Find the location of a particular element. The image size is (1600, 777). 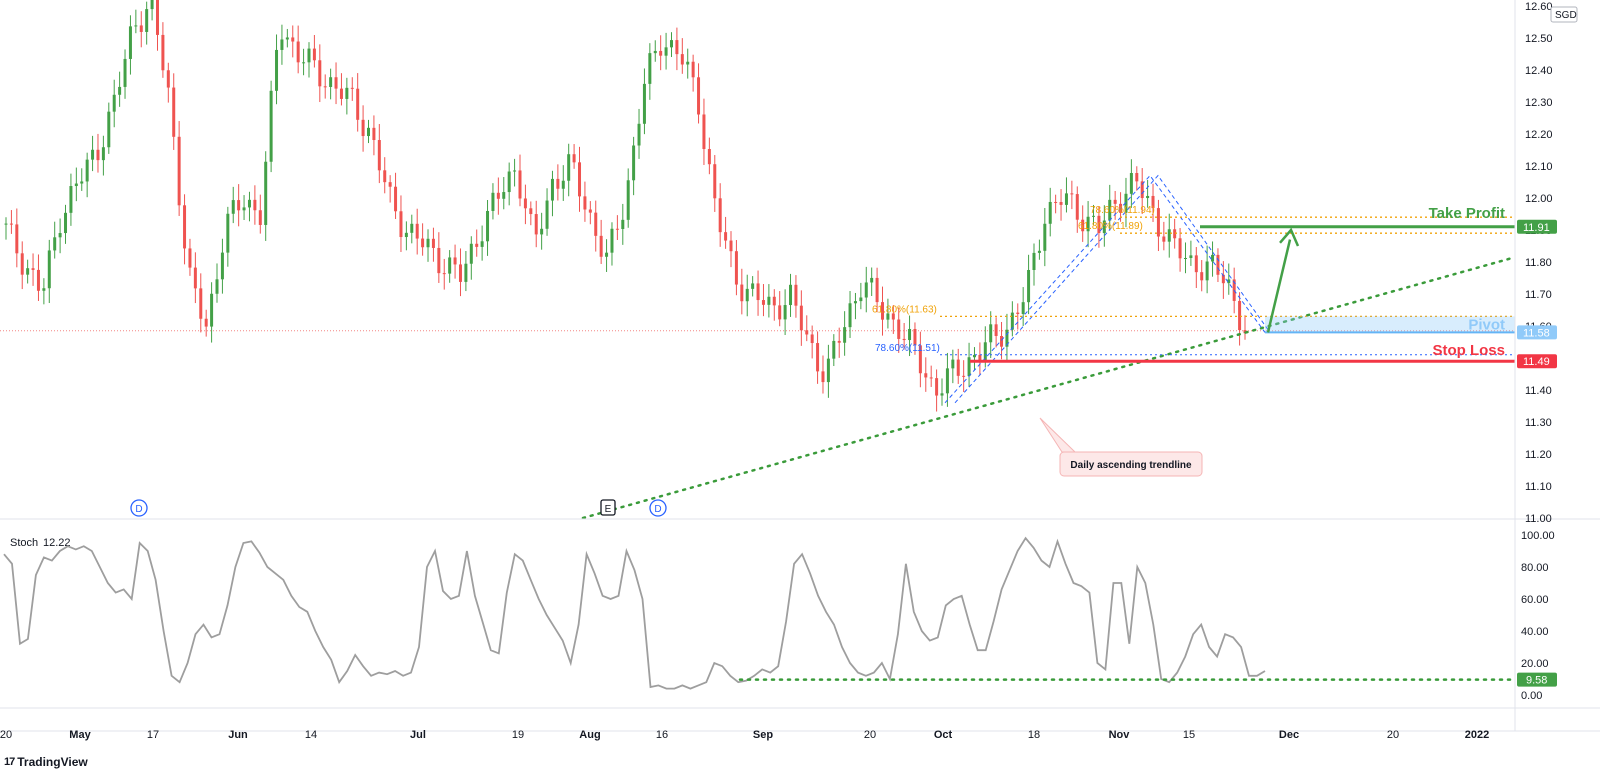

pivot-zone is located at coordinates (1390, 324).